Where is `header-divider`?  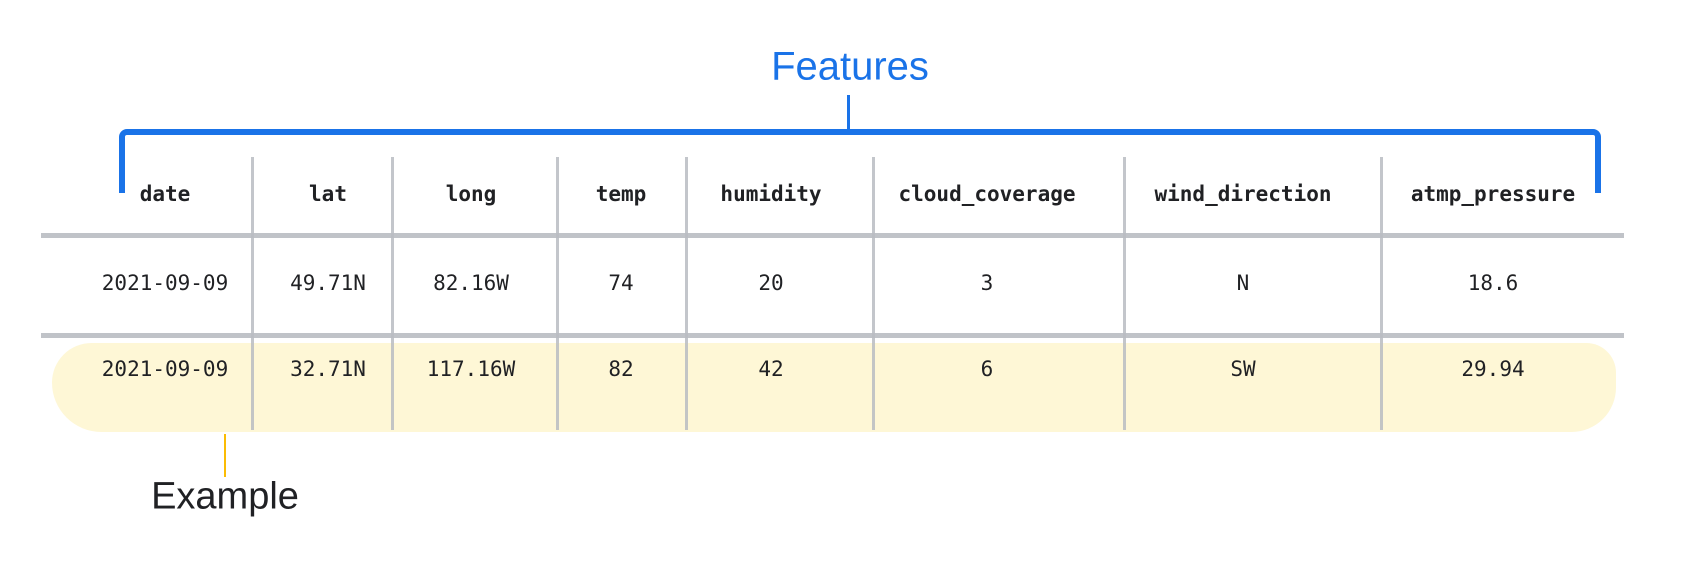 header-divider is located at coordinates (832, 235).